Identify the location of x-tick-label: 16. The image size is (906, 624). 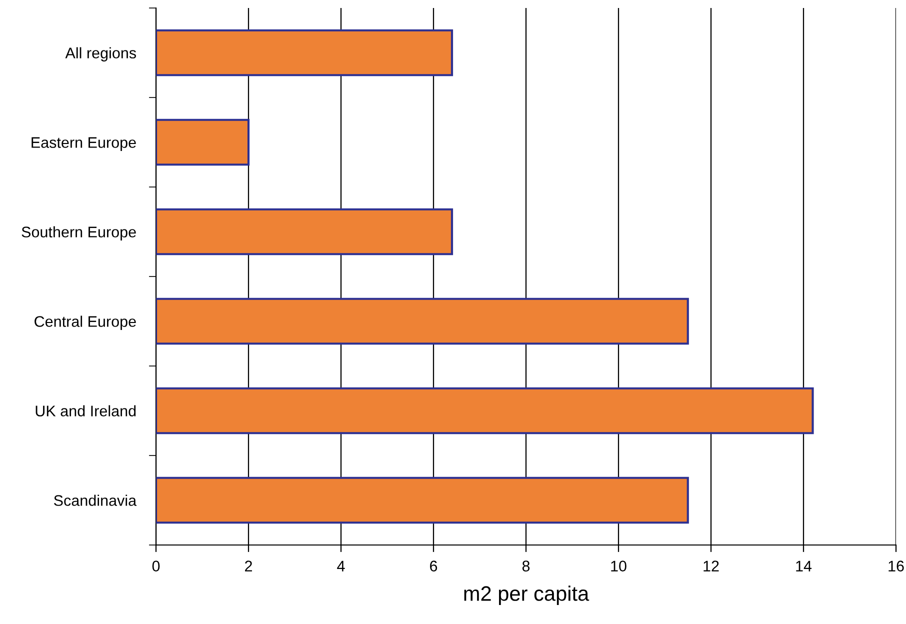
(896, 566).